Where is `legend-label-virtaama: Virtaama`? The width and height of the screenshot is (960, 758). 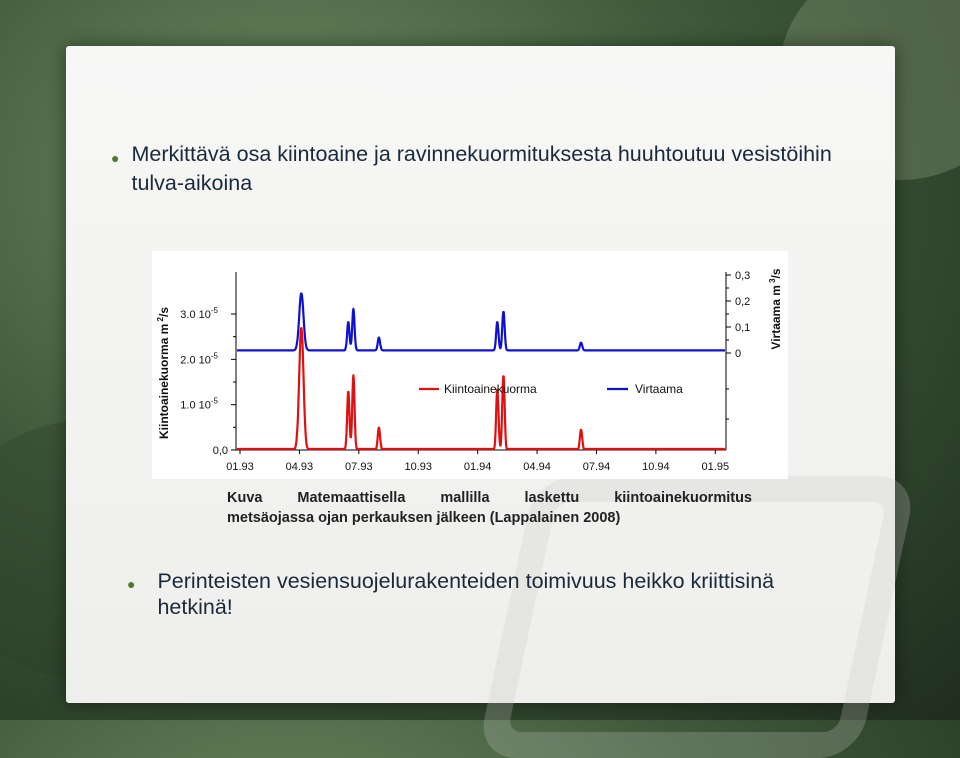 legend-label-virtaama: Virtaama is located at coordinates (659, 389).